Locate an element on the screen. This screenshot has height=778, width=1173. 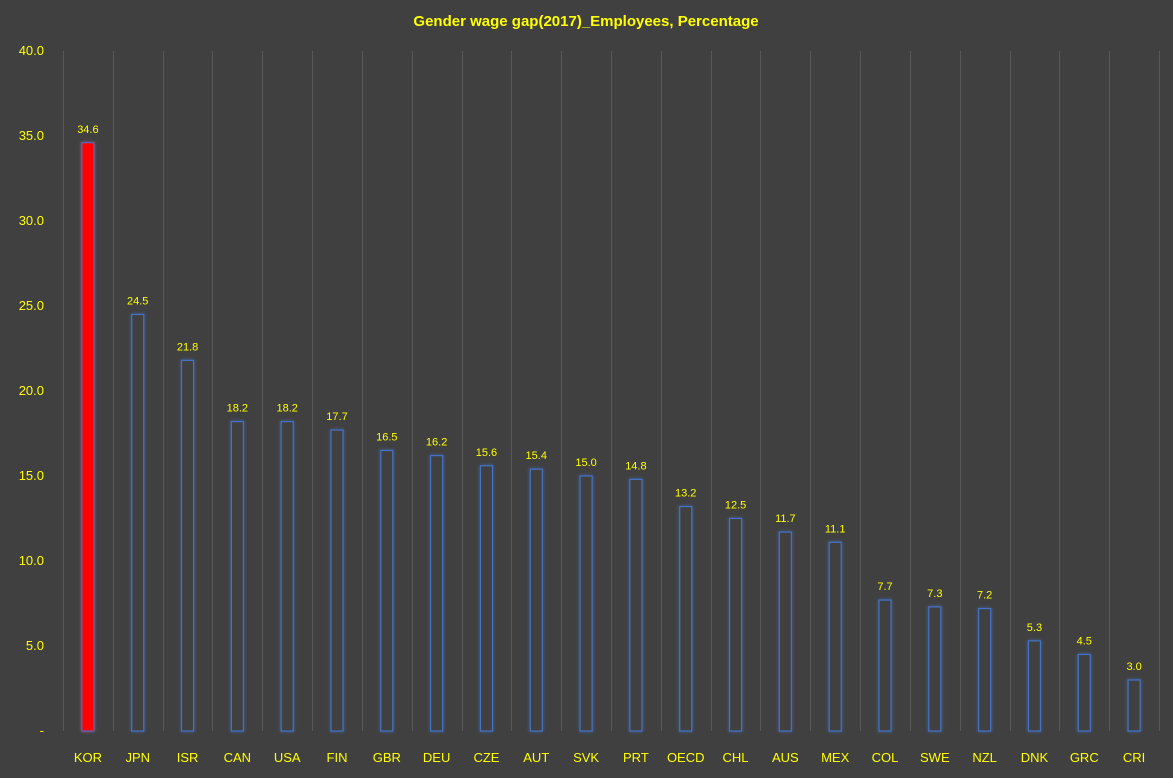
data-label: 21.8 is located at coordinates (187, 347).